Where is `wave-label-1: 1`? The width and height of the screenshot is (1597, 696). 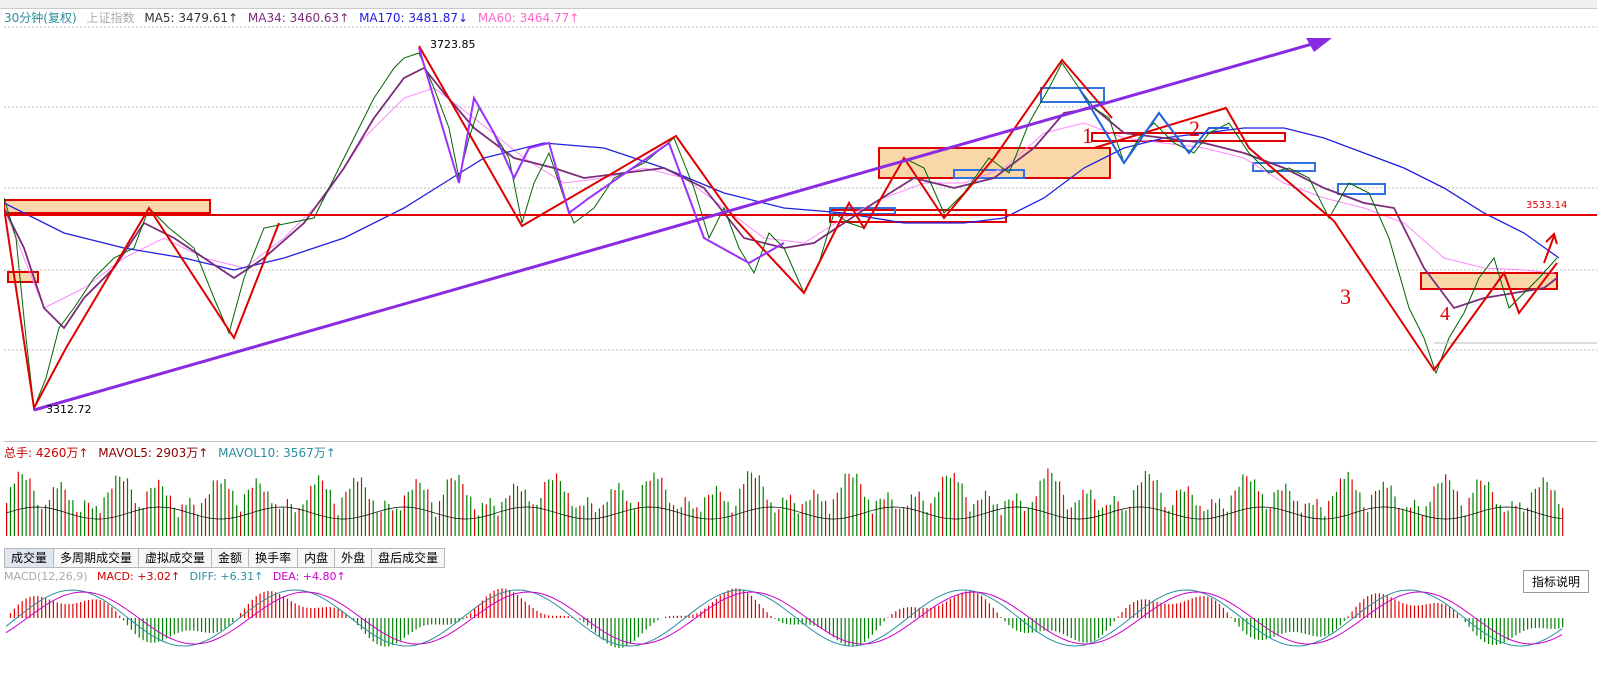 wave-label-1: 1 is located at coordinates (1087, 135).